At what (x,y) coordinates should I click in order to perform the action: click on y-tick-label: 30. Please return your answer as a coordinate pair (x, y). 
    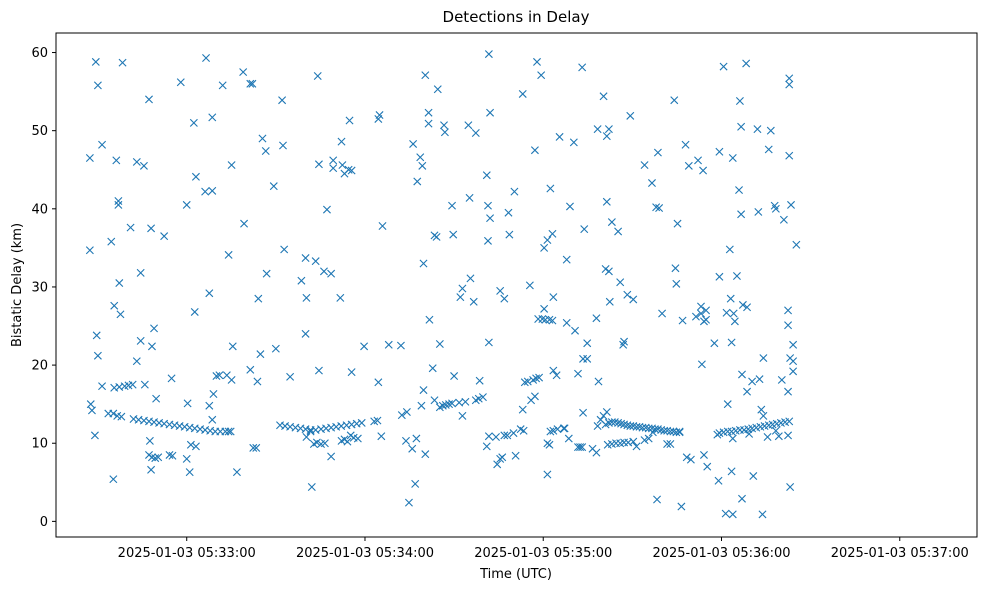
    Looking at the image, I should click on (39, 287).